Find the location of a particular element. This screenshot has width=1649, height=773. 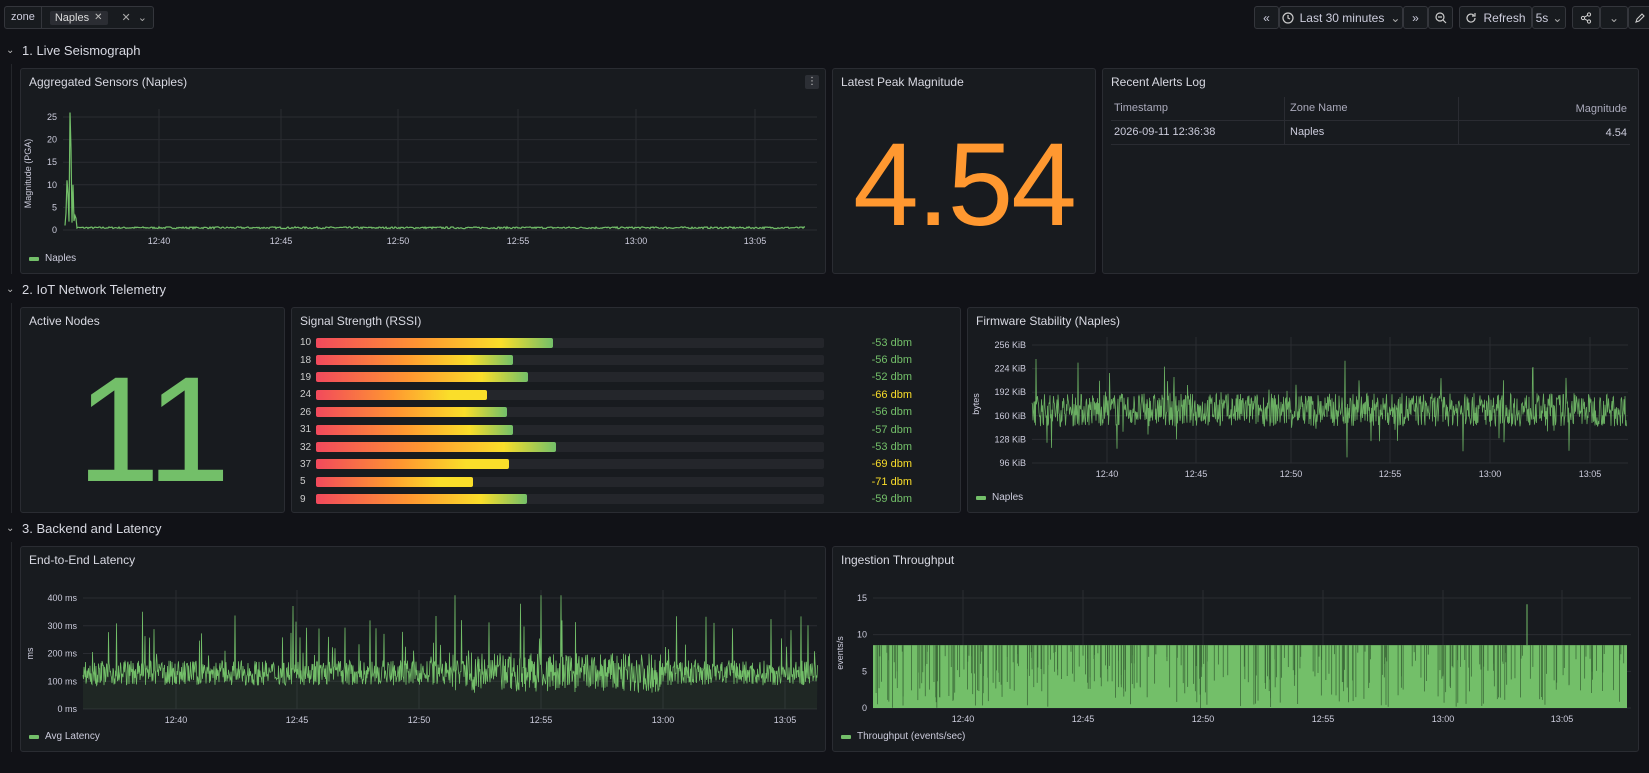

refresh-button: Refresh is located at coordinates (1495, 17).